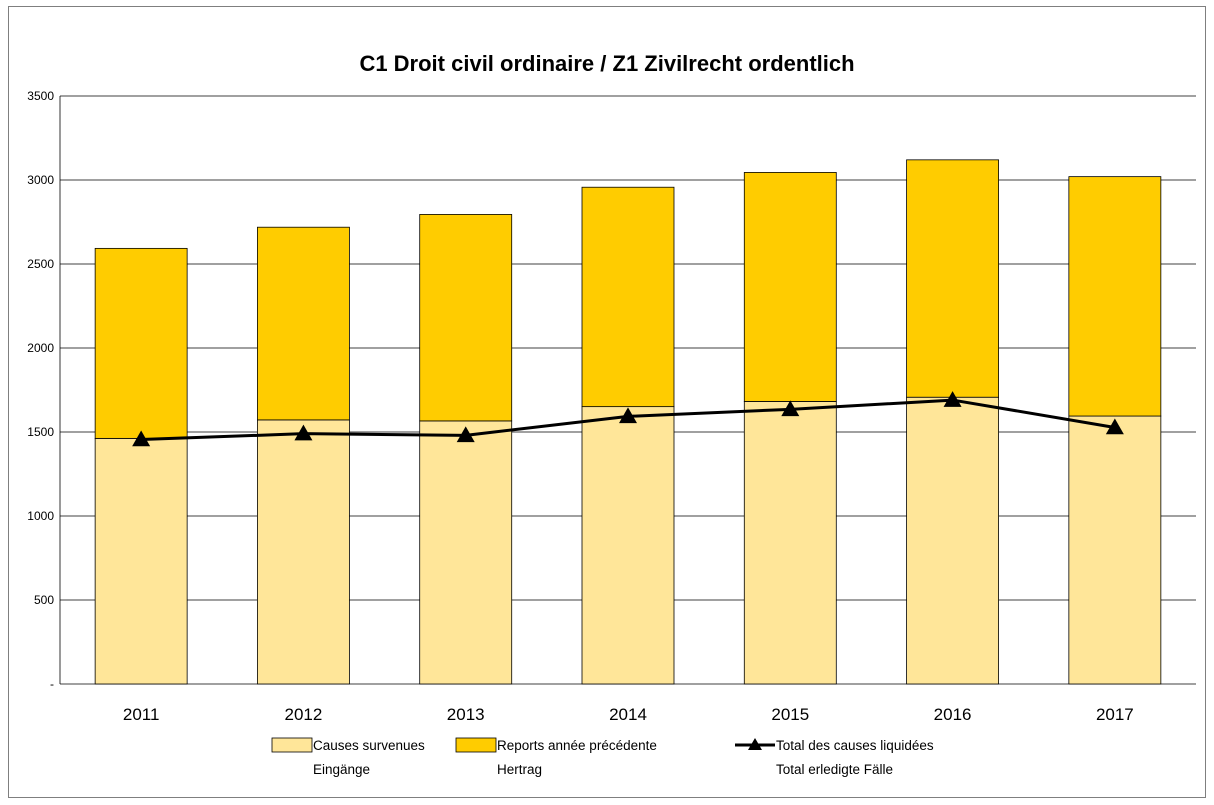  Describe the element at coordinates (44, 600) in the screenshot. I see `y-tick-label: 500` at that location.